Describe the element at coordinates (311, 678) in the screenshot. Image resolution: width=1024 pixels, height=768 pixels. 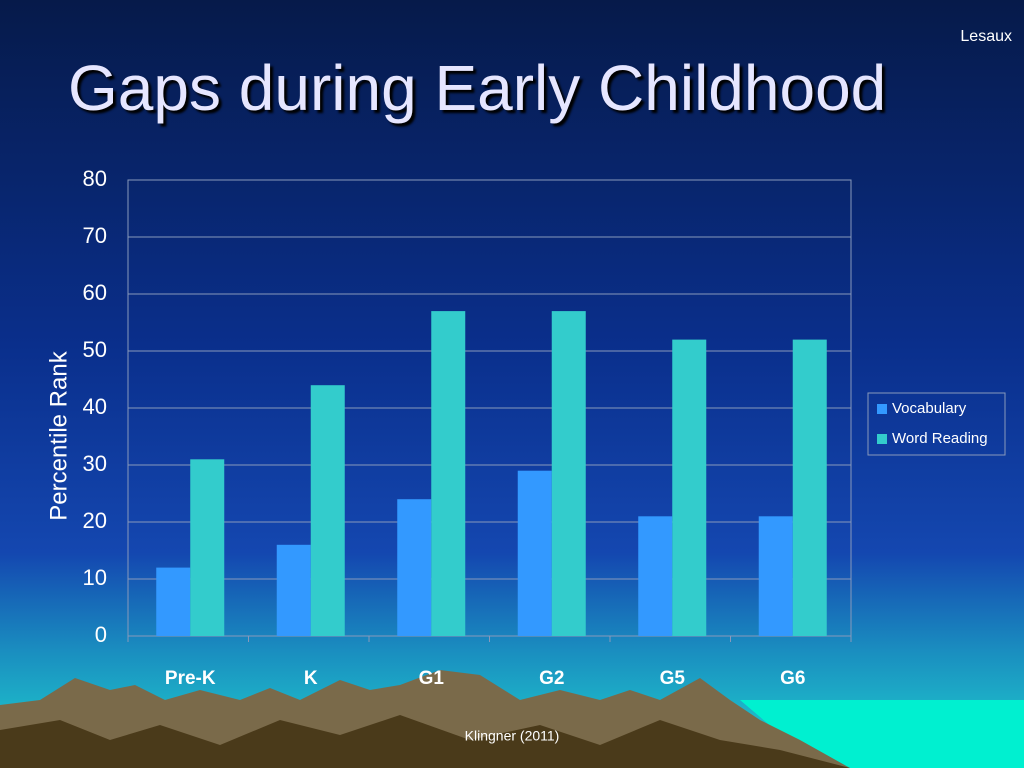
I see `x-tick-label: K` at that location.